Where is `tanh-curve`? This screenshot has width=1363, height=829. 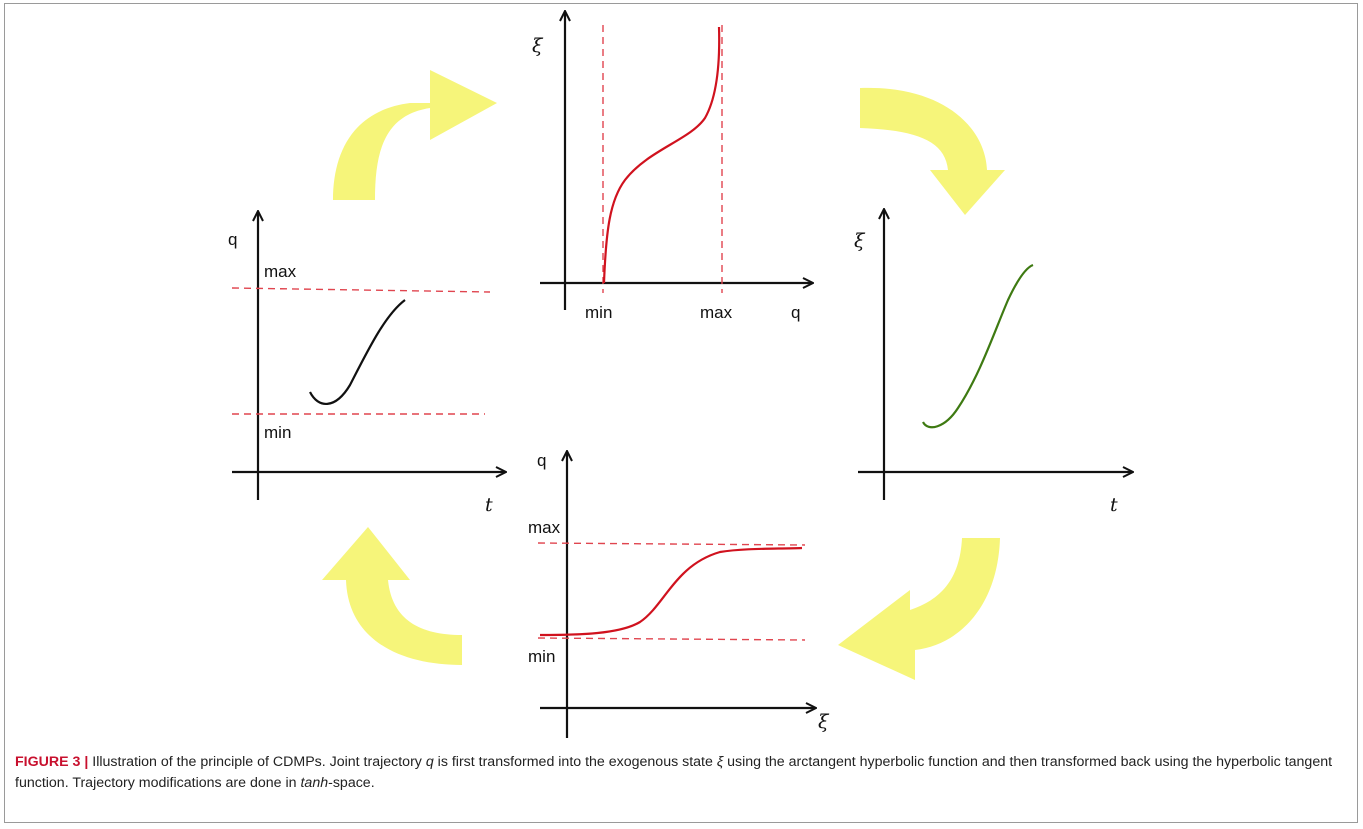
tanh-curve is located at coordinates (671, 591).